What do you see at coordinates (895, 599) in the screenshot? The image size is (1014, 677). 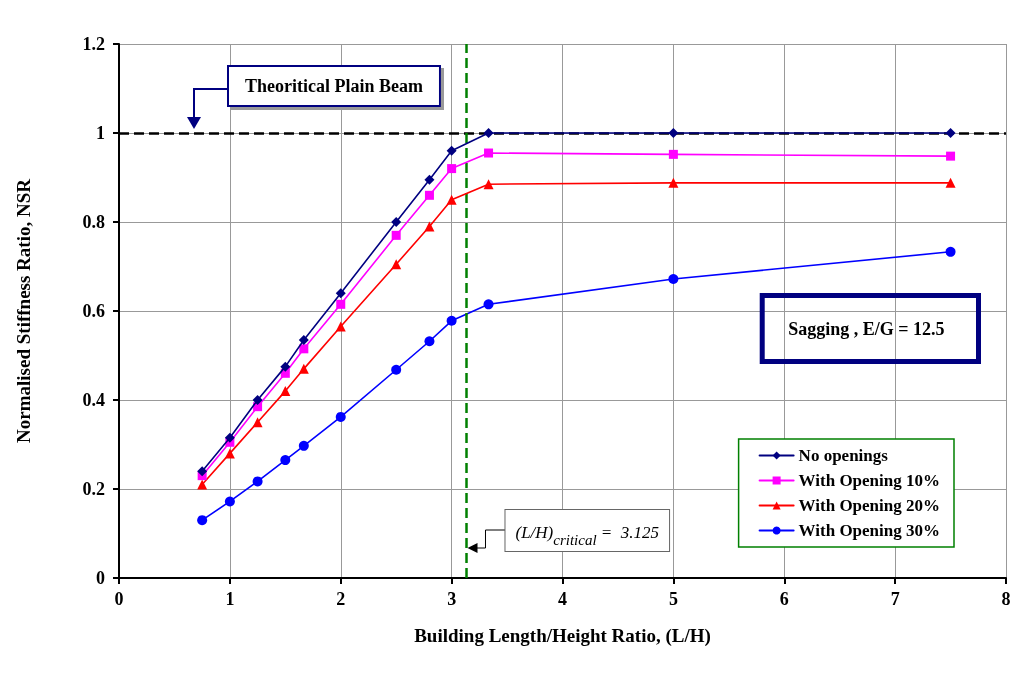 I see `x-tick-label: 7` at bounding box center [895, 599].